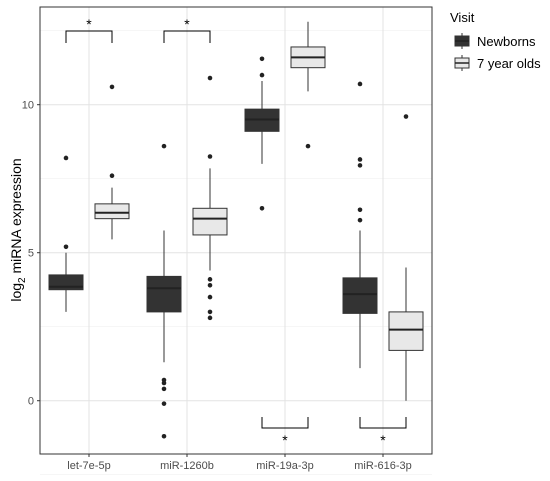  I want to click on y-tick-label: 10, so click(28, 106).